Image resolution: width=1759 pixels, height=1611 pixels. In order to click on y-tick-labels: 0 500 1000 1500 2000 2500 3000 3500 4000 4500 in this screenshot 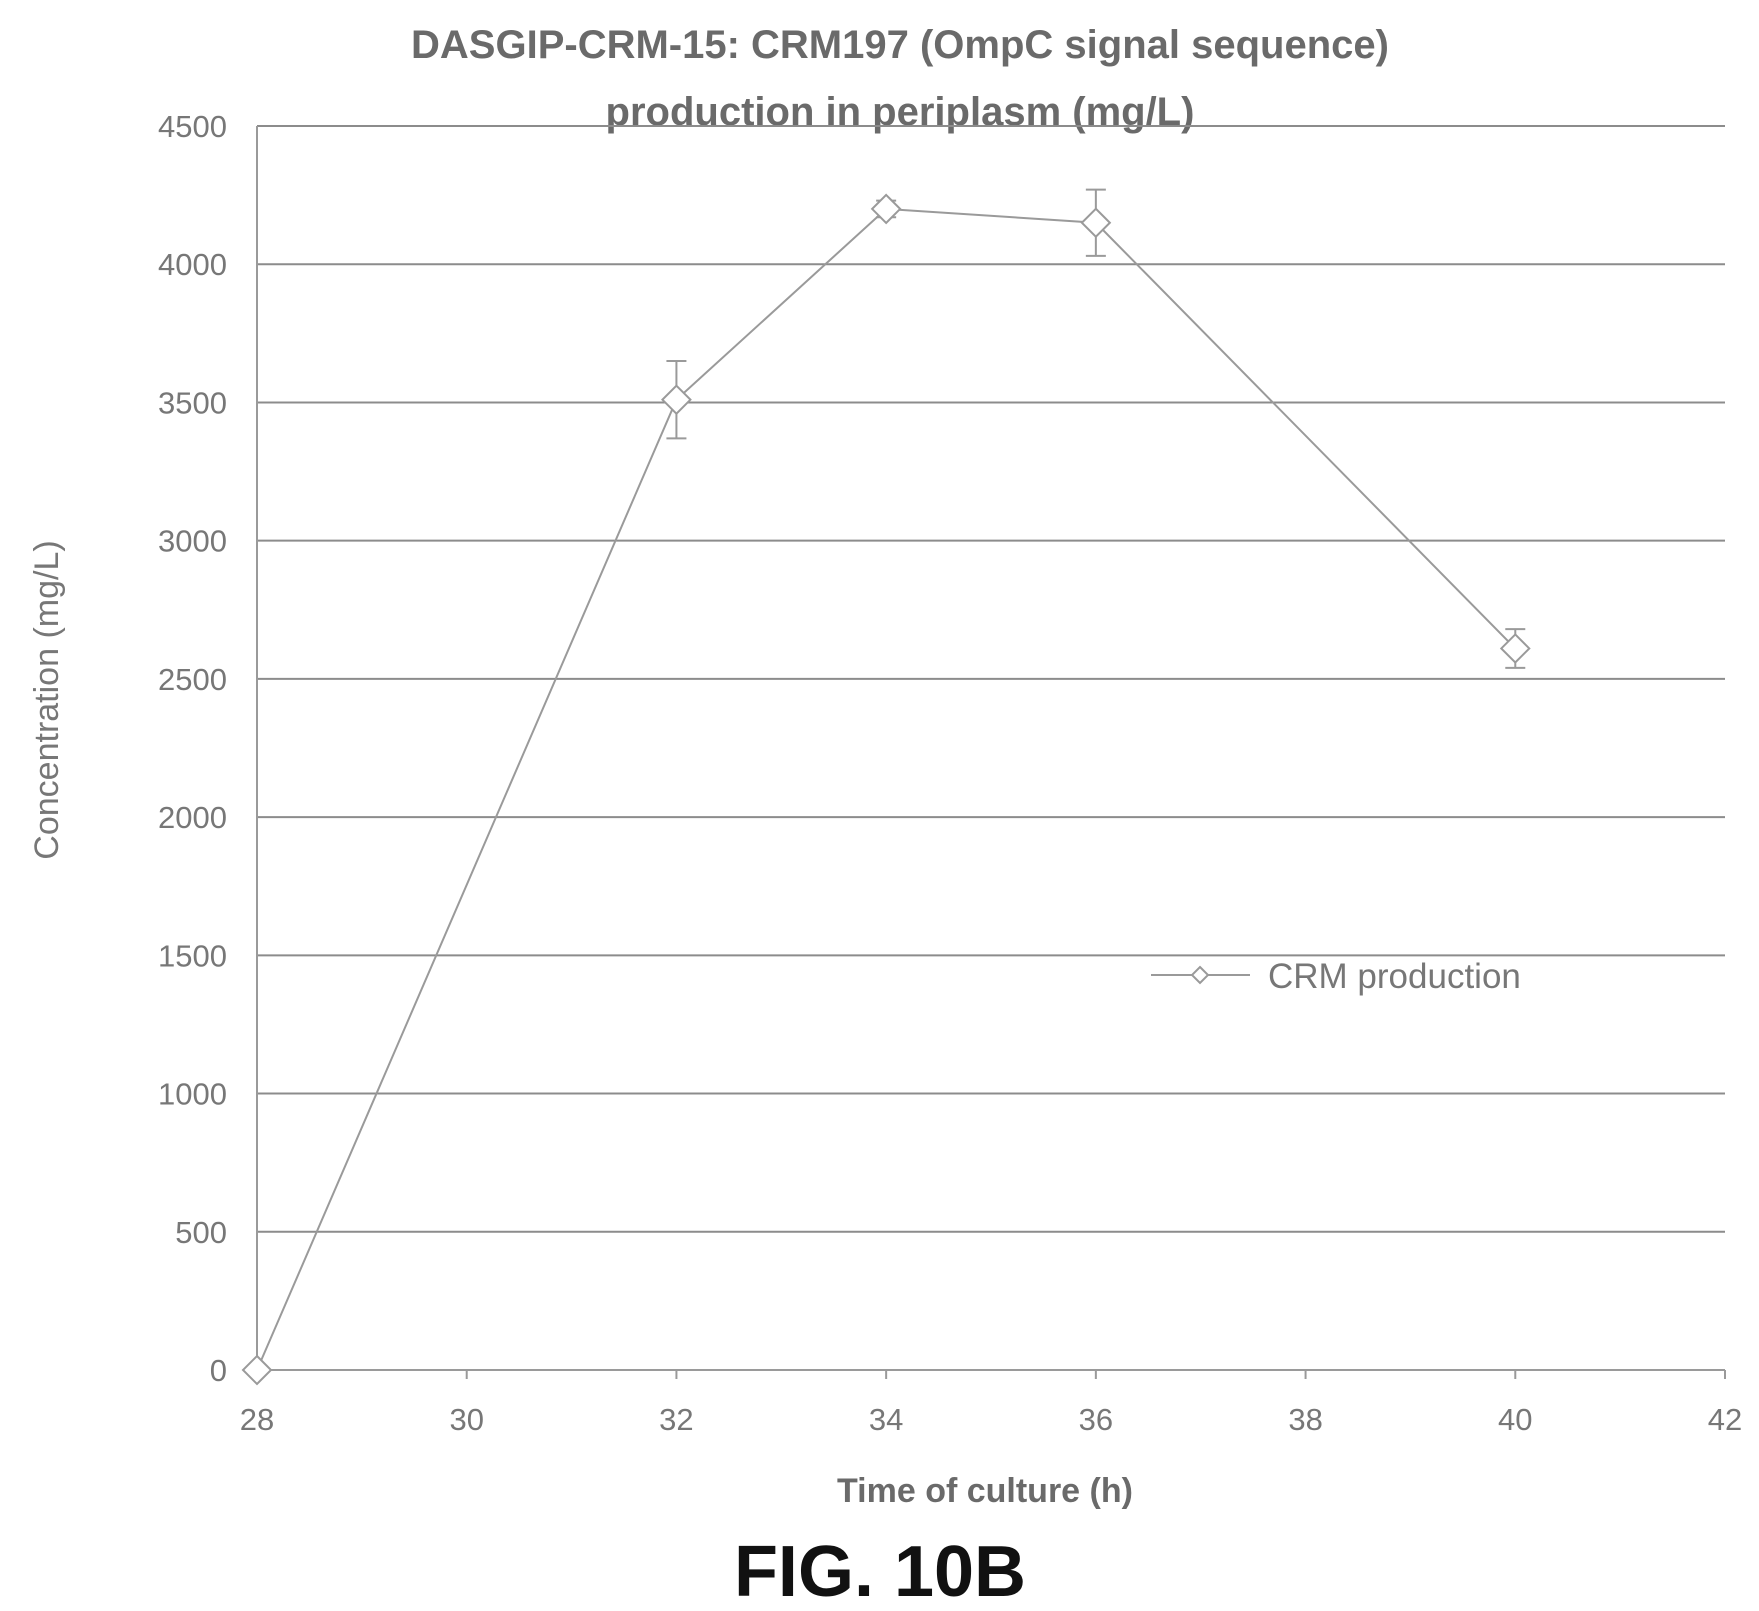, I will do `click(192, 748)`.